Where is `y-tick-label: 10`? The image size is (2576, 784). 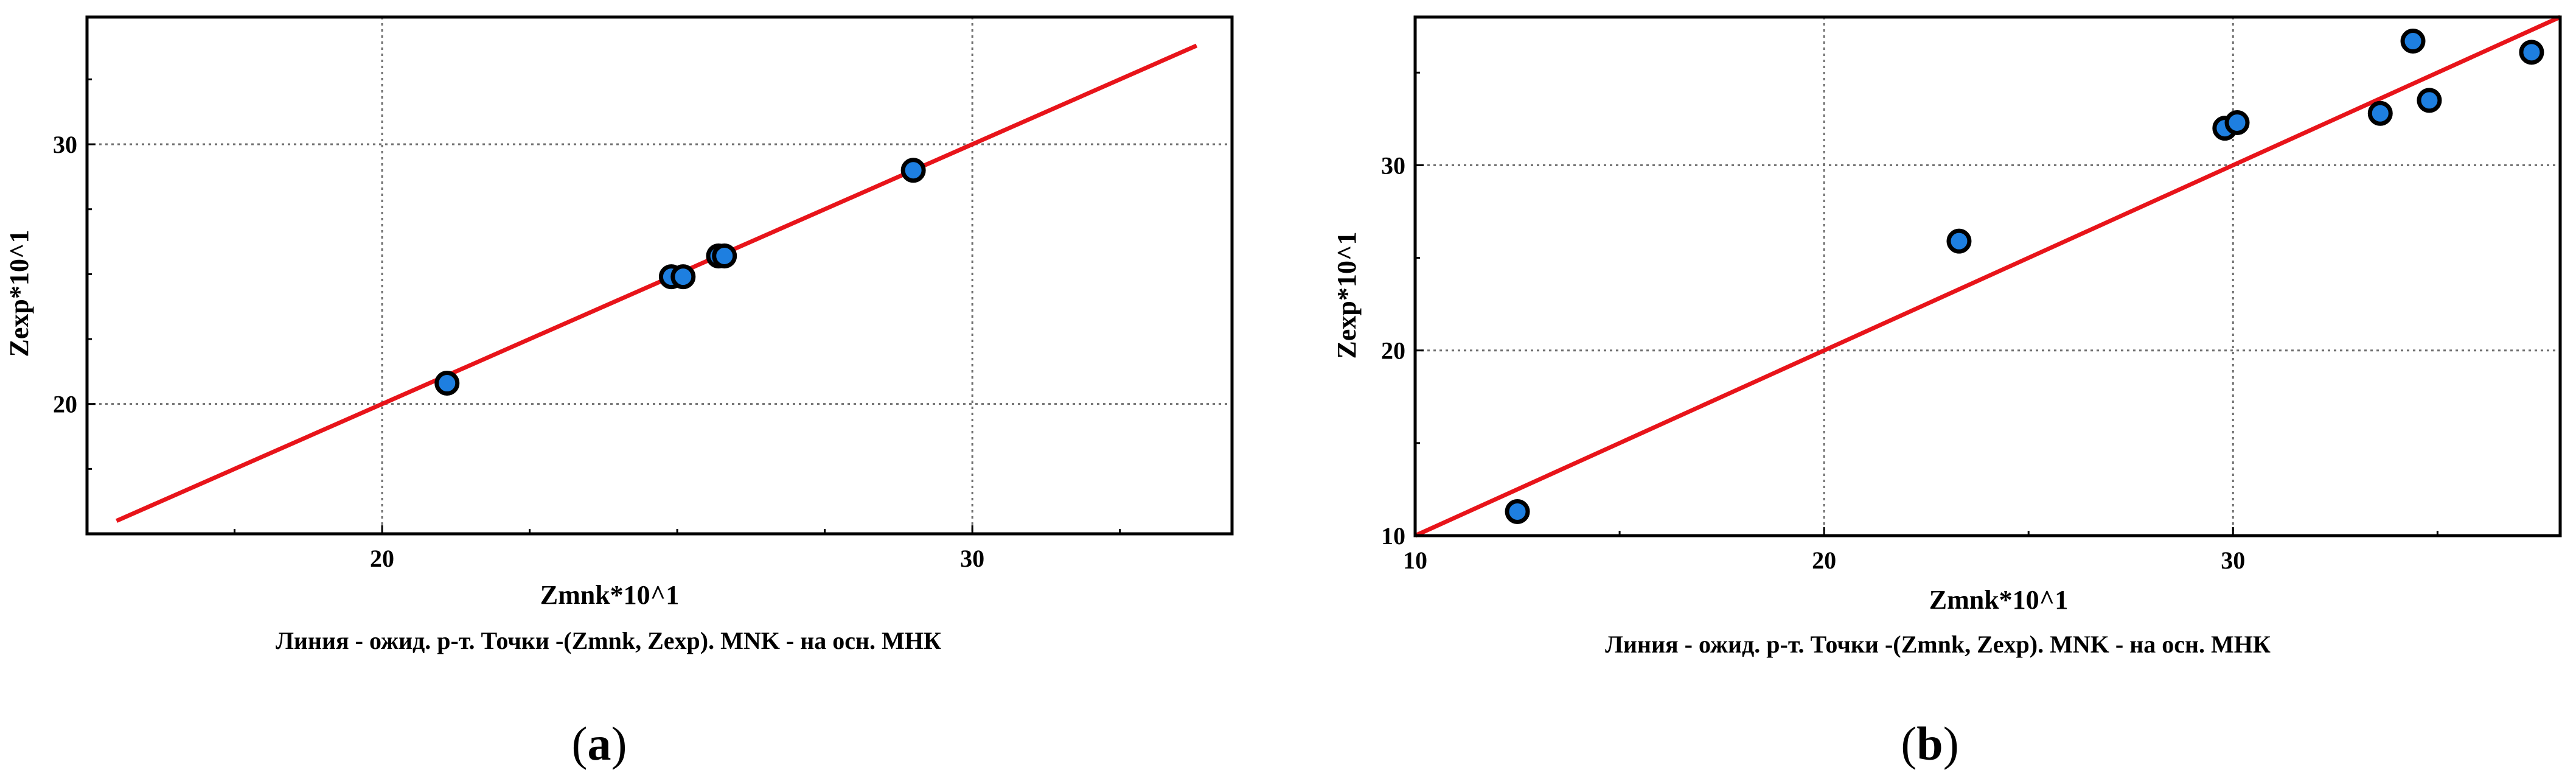 y-tick-label: 10 is located at coordinates (1393, 536).